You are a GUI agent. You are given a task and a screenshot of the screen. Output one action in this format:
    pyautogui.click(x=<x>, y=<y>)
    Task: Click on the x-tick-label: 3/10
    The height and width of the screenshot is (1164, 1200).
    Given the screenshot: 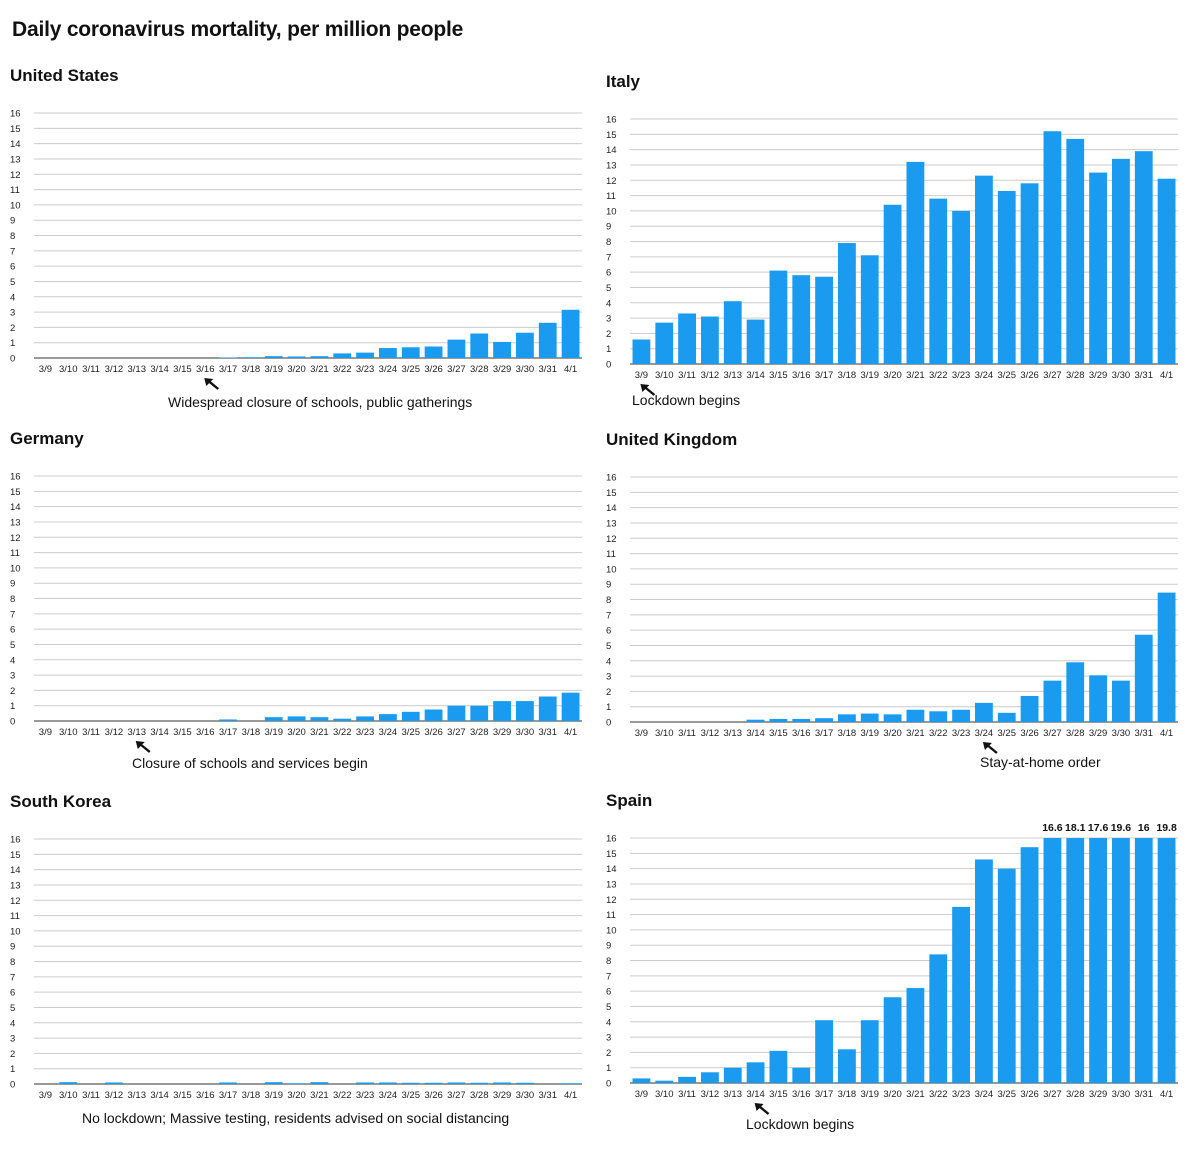 What is the action you would take?
    pyautogui.click(x=664, y=1094)
    